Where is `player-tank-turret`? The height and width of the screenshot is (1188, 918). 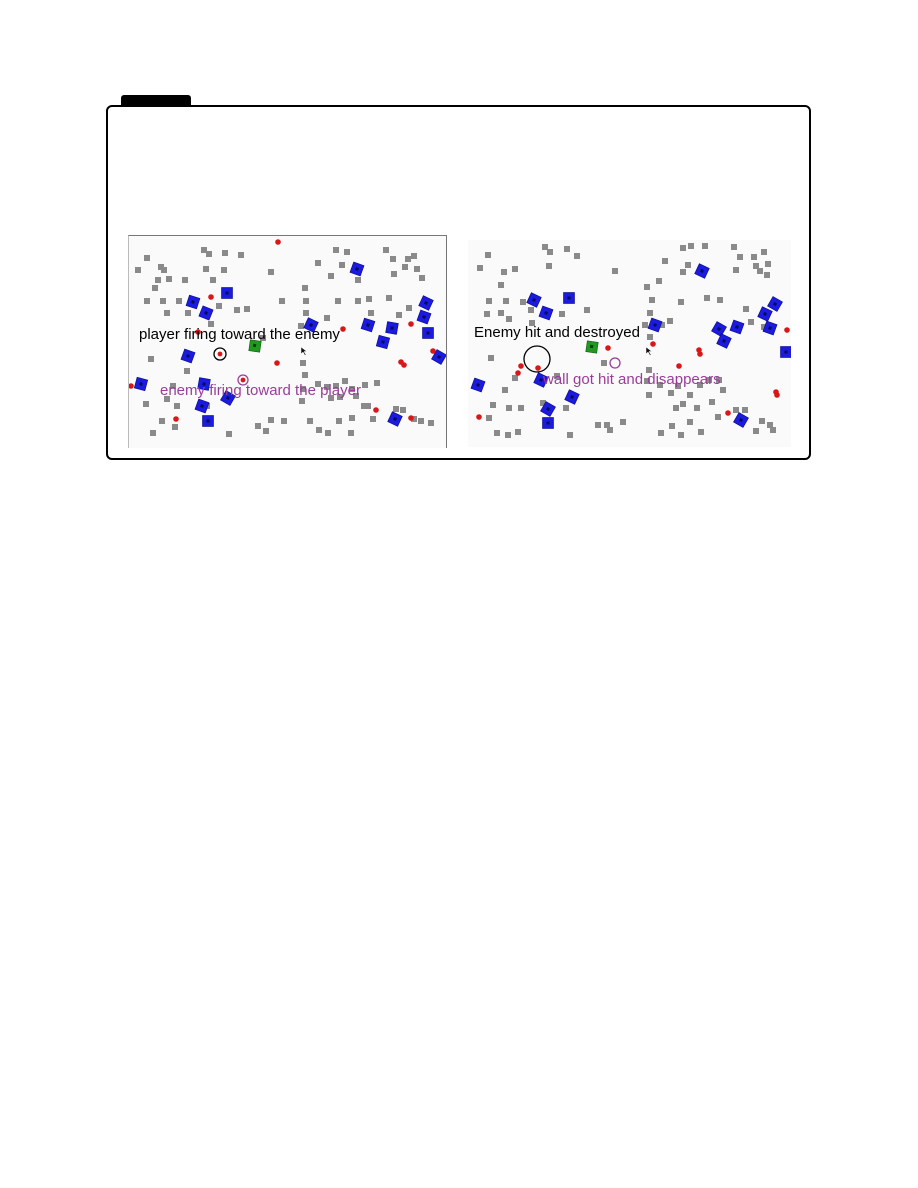
player-tank-turret is located at coordinates (591, 346).